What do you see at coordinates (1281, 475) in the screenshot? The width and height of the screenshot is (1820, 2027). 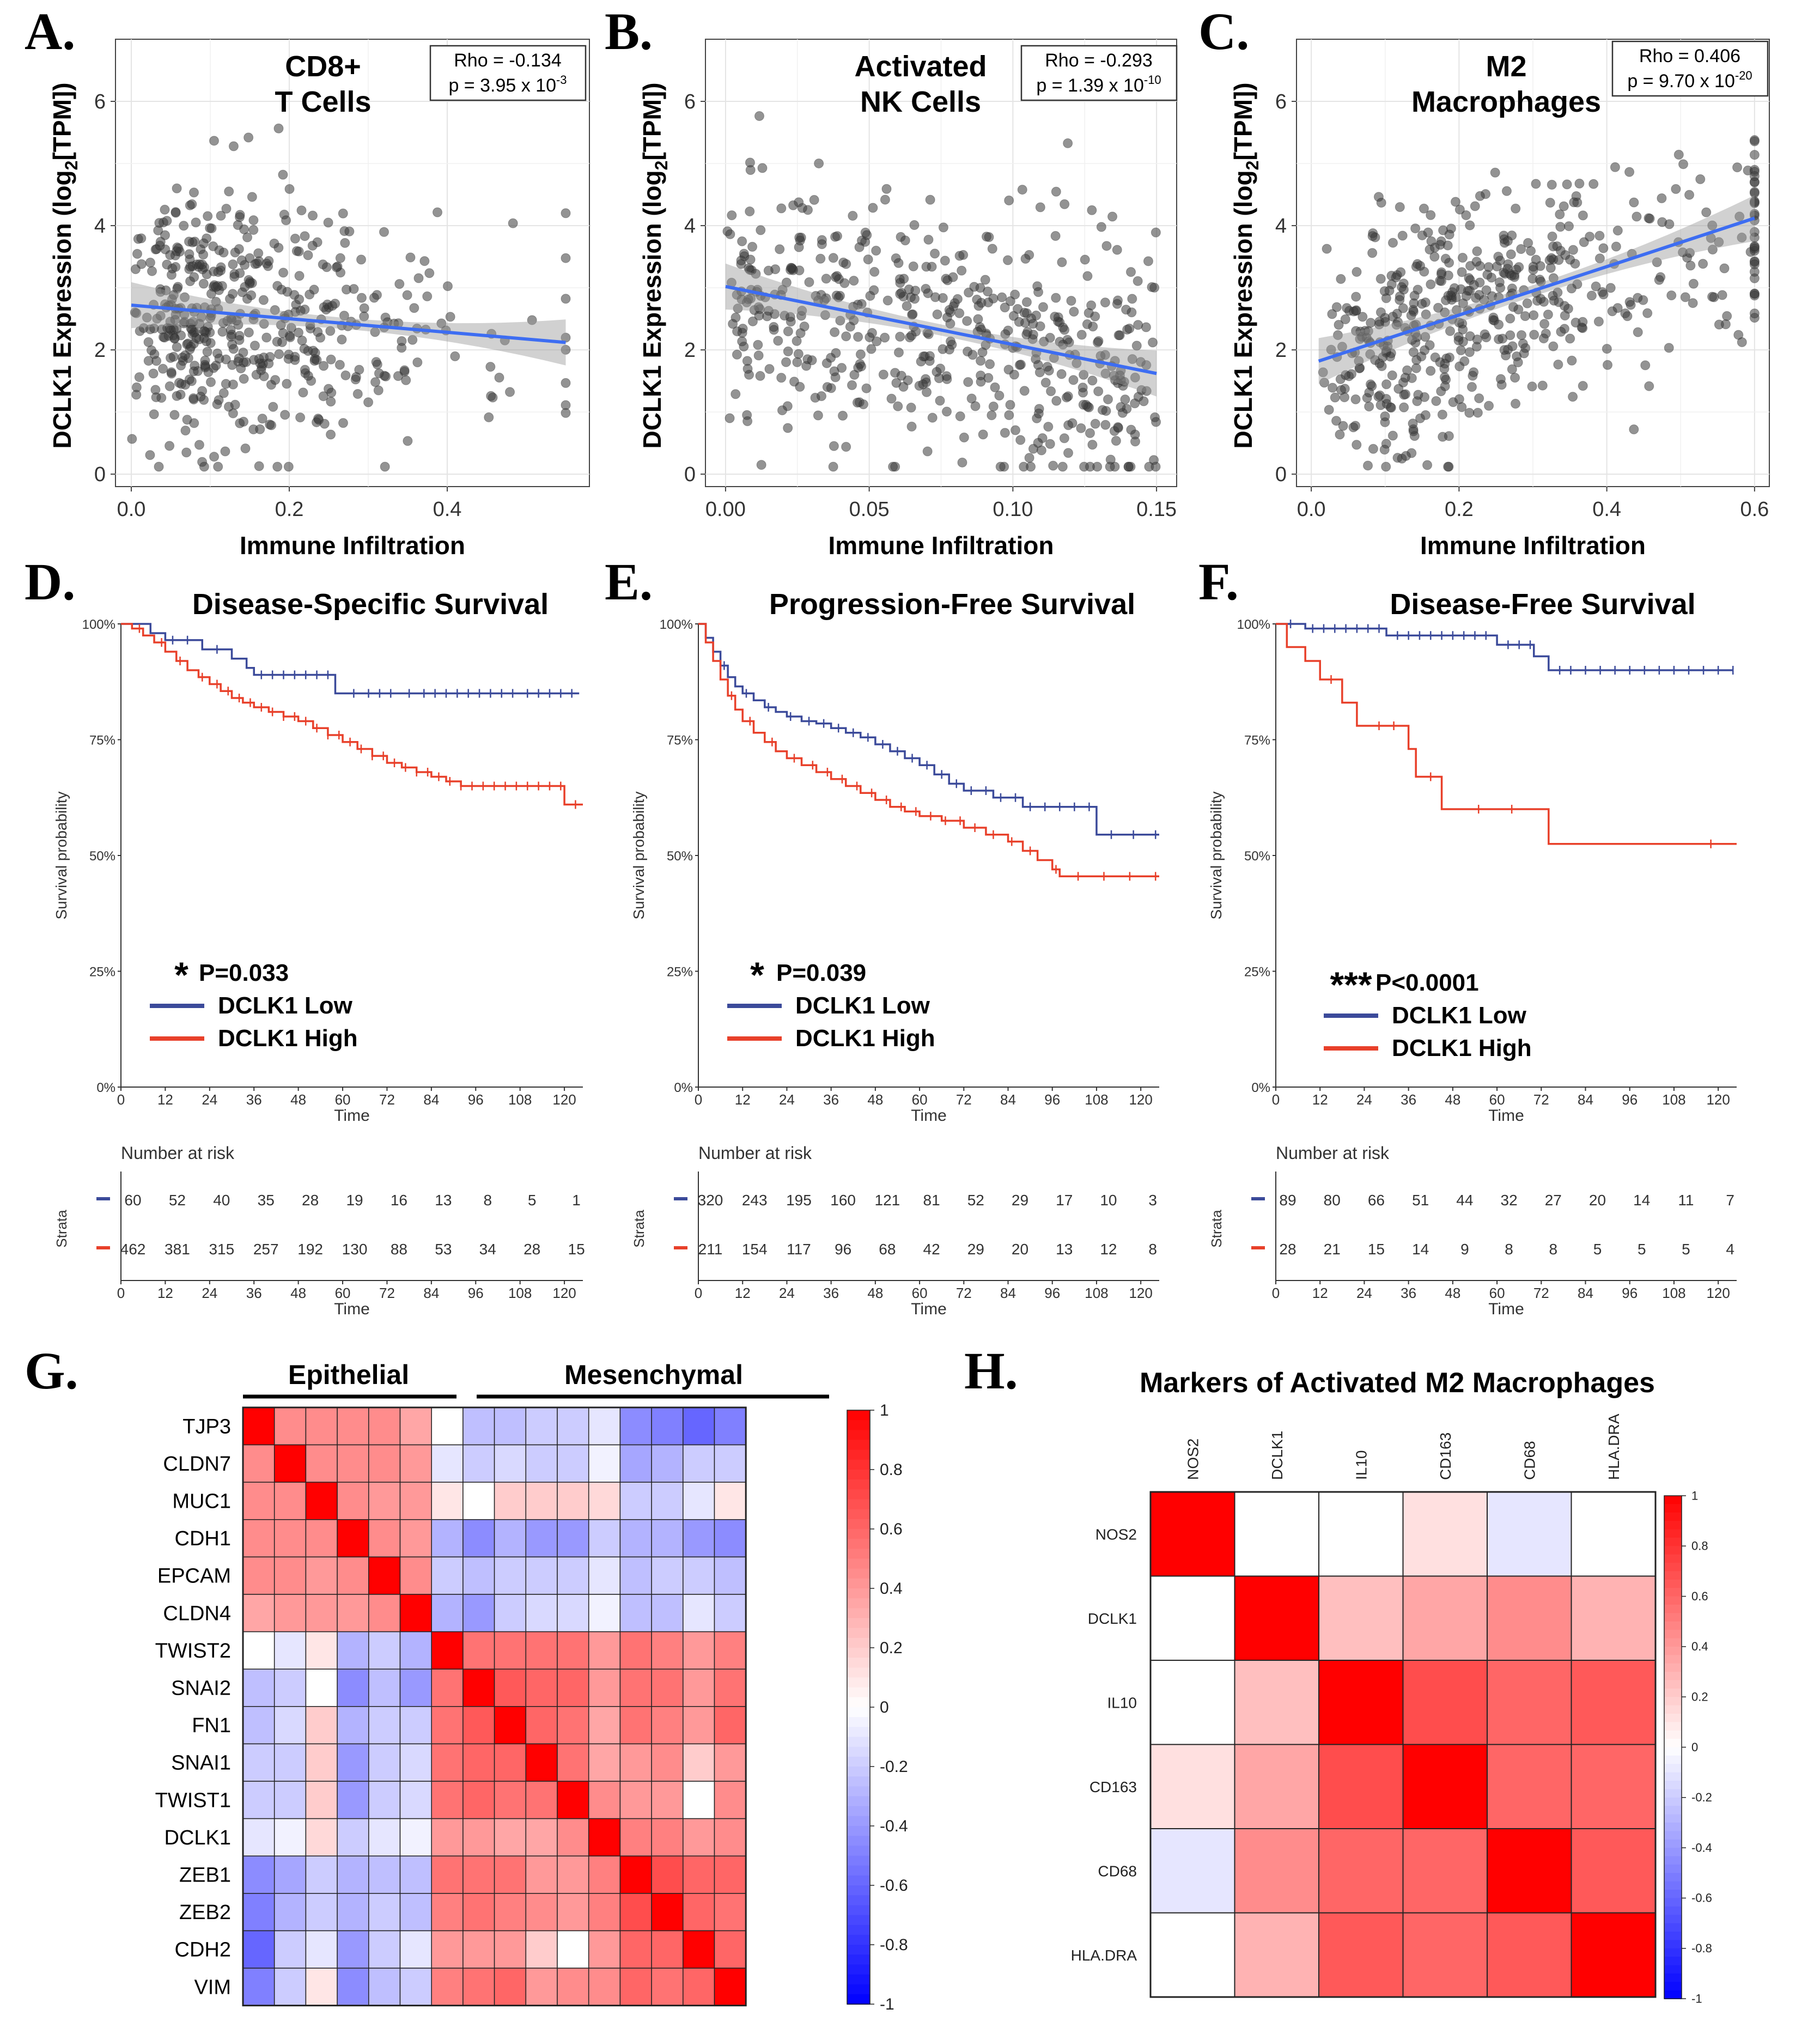 I see `y-tick-label: 0` at bounding box center [1281, 475].